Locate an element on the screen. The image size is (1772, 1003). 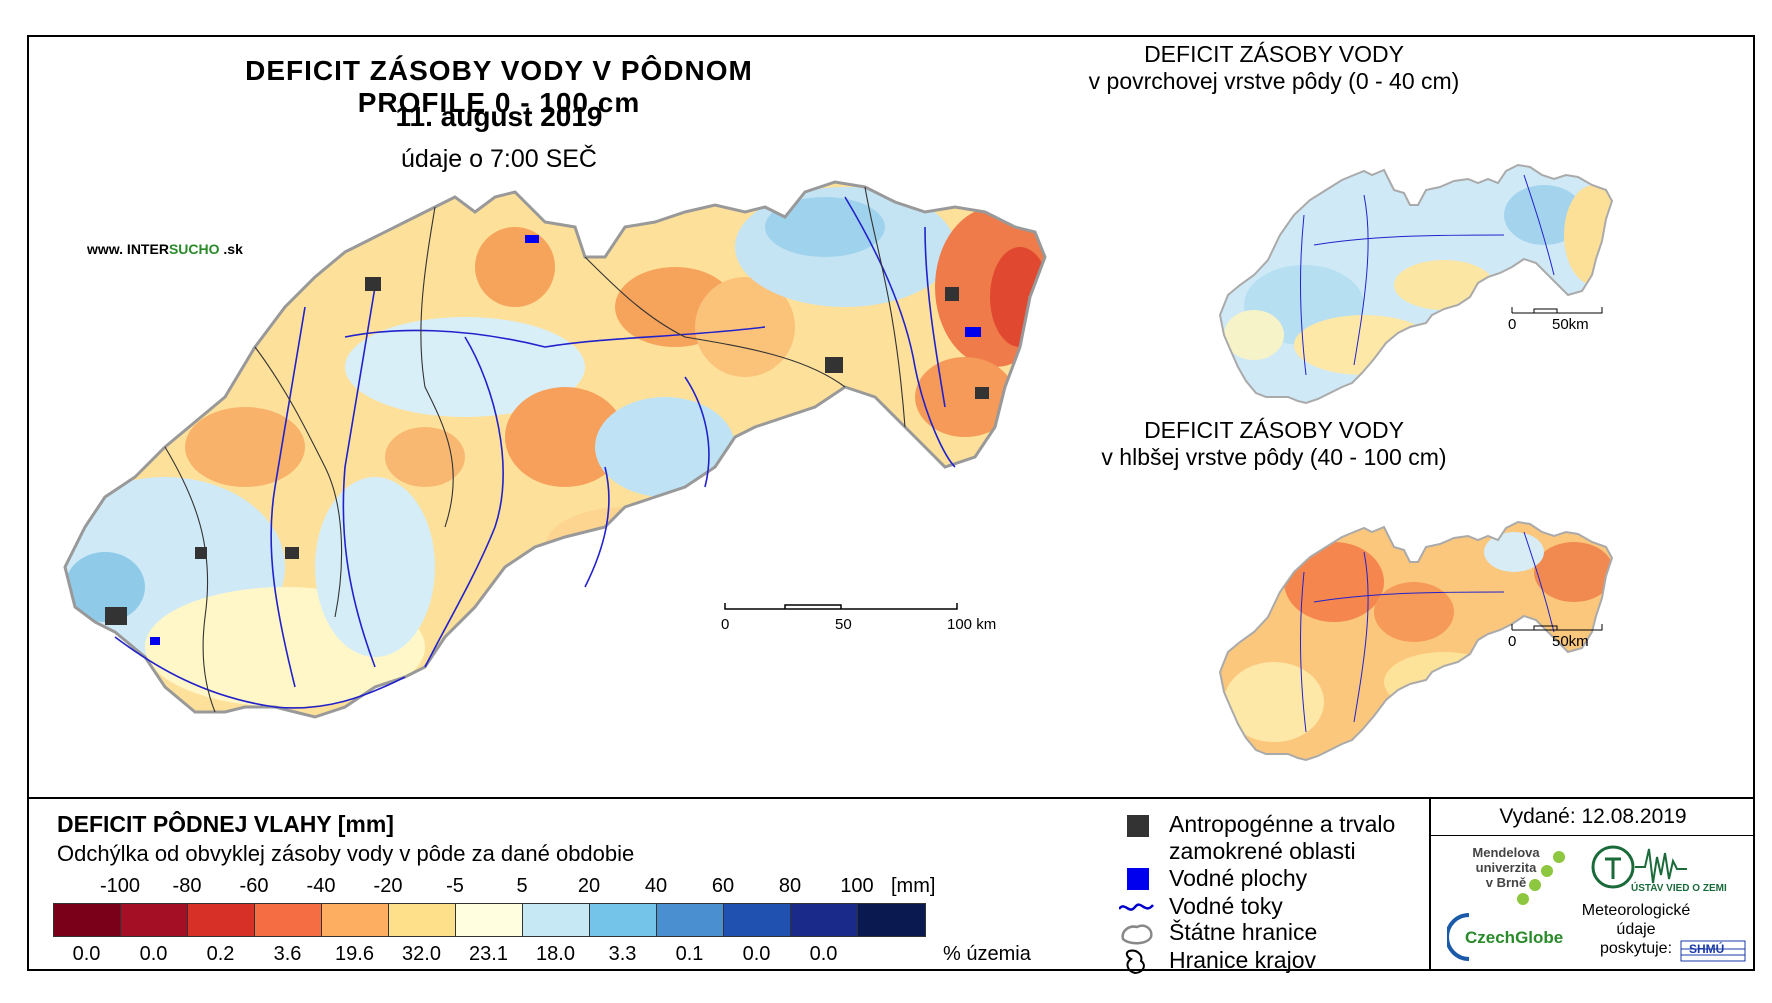
mendel-line2: univerzita is located at coordinates (1506, 867).